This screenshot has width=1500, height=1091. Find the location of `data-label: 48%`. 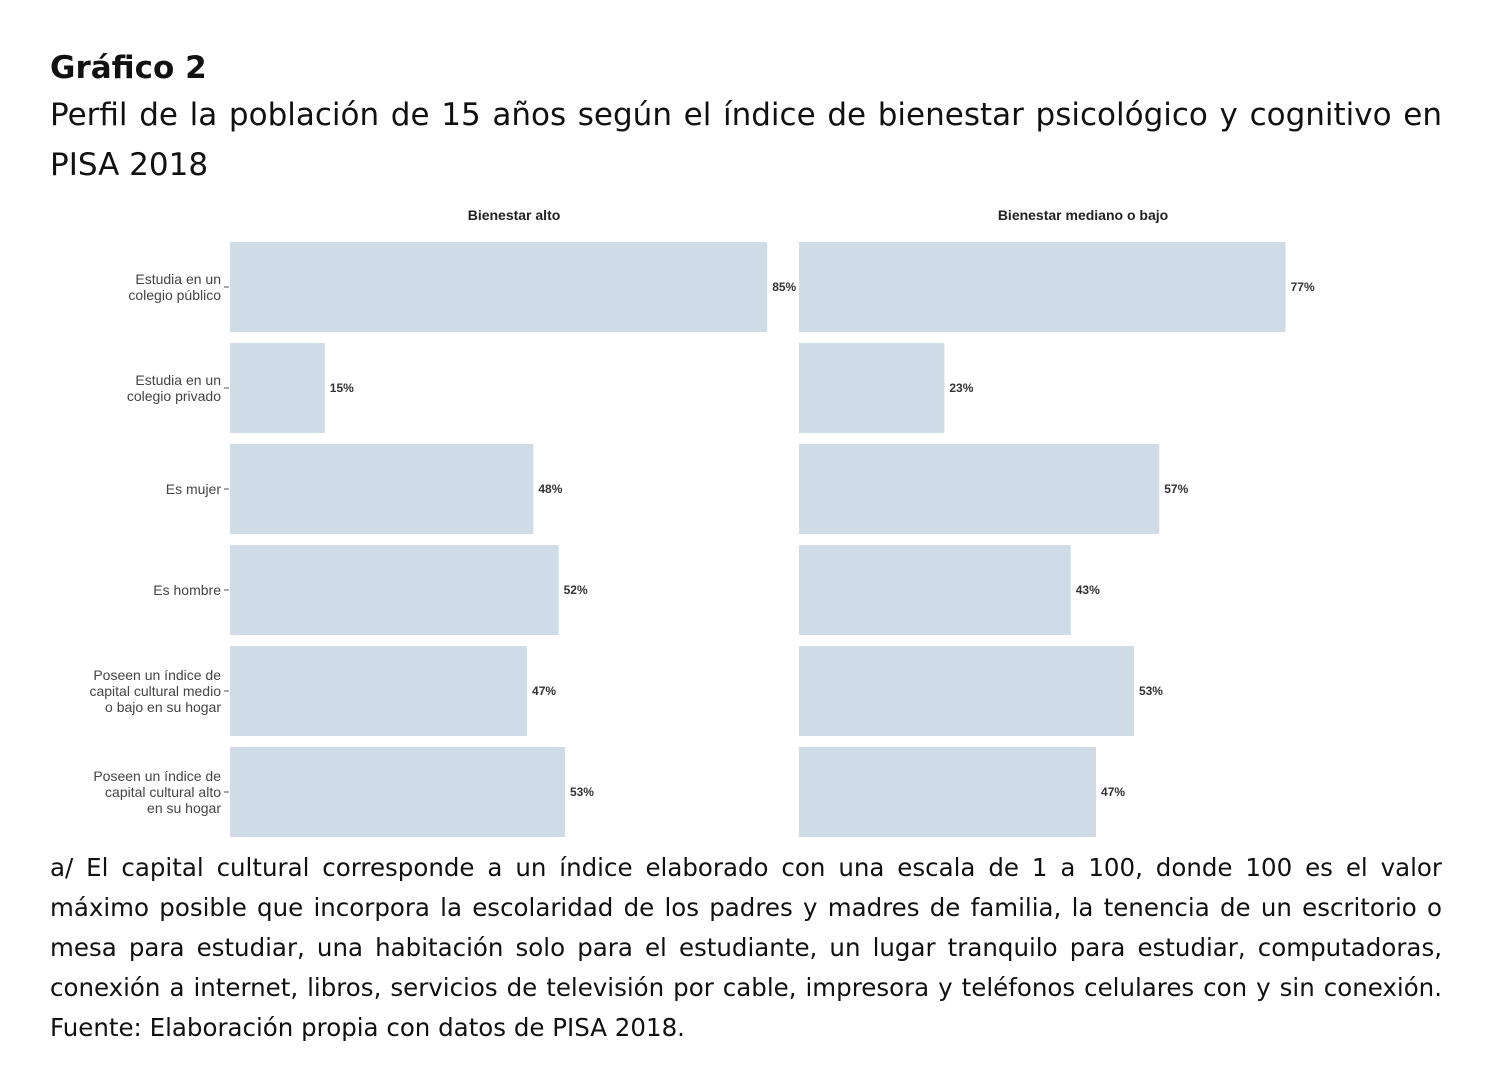

data-label: 48% is located at coordinates (550, 489).